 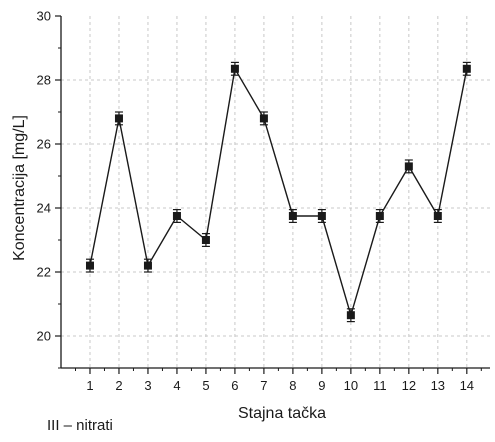 What do you see at coordinates (118, 385) in the screenshot?
I see `x-tick-label: 2` at bounding box center [118, 385].